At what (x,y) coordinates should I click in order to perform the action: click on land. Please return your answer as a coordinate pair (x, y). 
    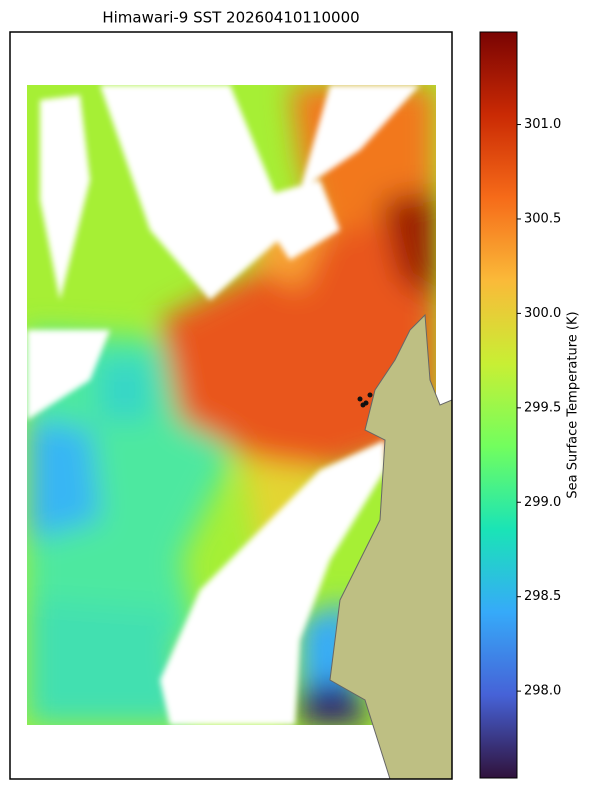
    Looking at the image, I should click on (390, 546).